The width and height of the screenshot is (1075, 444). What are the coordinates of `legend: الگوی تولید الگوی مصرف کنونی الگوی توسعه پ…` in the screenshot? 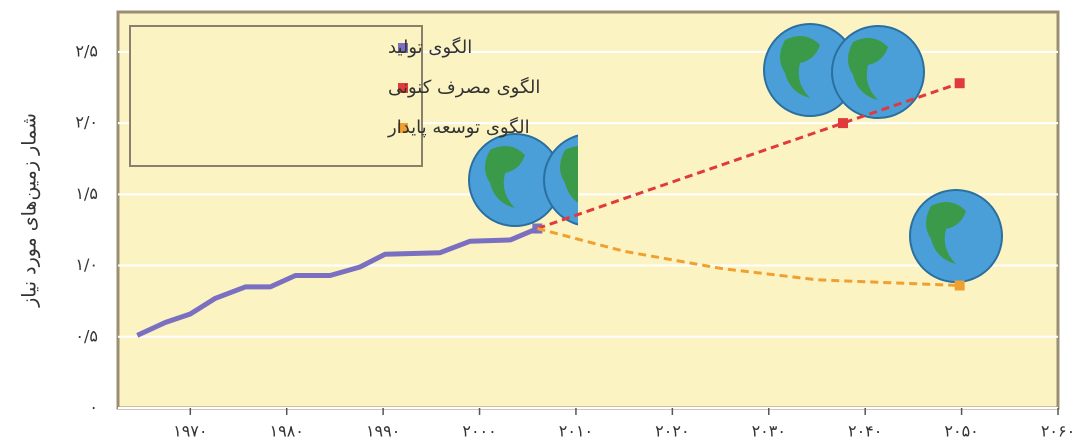 It's located at (463, 87).